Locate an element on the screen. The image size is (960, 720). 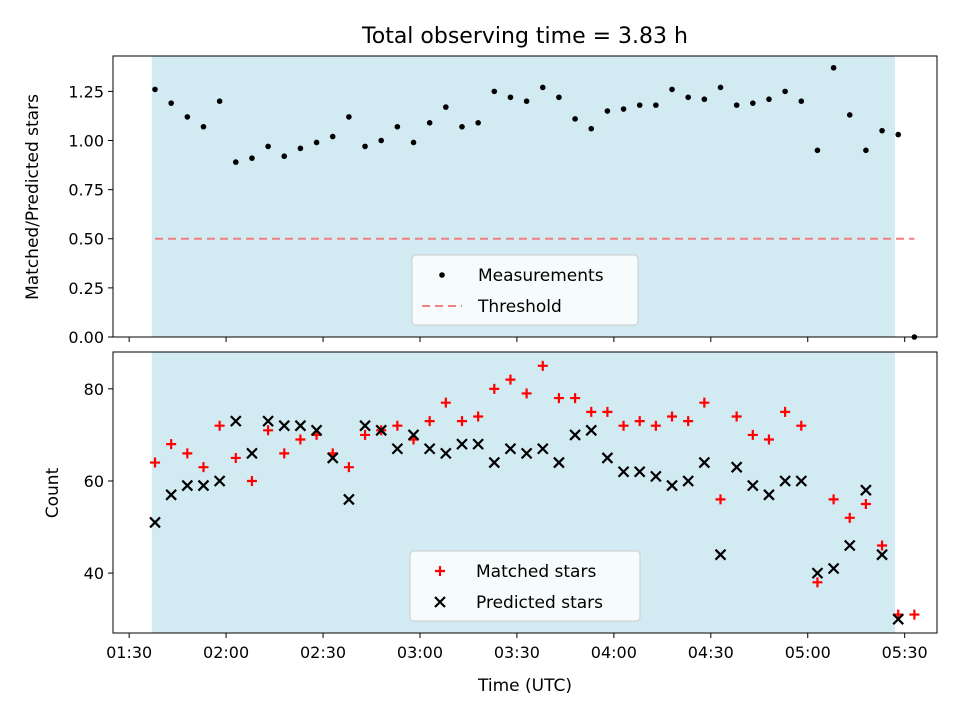
y-tick-label: 0.75 is located at coordinates (86, 190).